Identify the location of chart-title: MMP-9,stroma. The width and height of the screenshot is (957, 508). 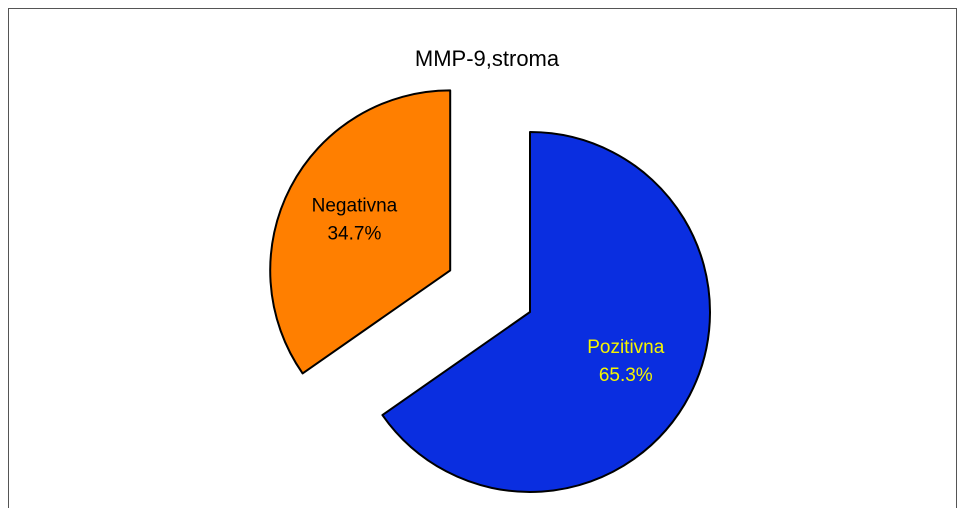
(487, 58).